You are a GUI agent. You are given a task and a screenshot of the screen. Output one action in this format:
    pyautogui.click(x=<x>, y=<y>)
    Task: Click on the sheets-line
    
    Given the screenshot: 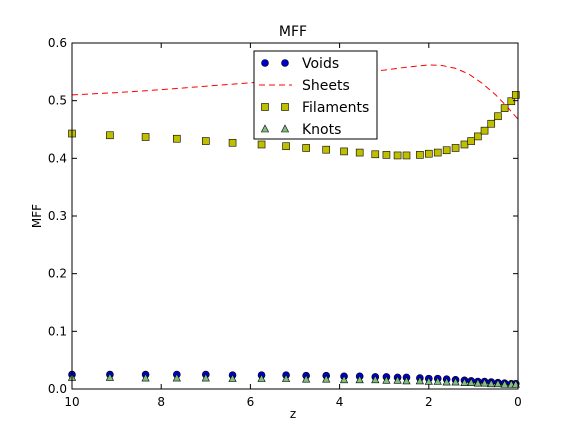 What is the action you would take?
    pyautogui.click(x=295, y=92)
    